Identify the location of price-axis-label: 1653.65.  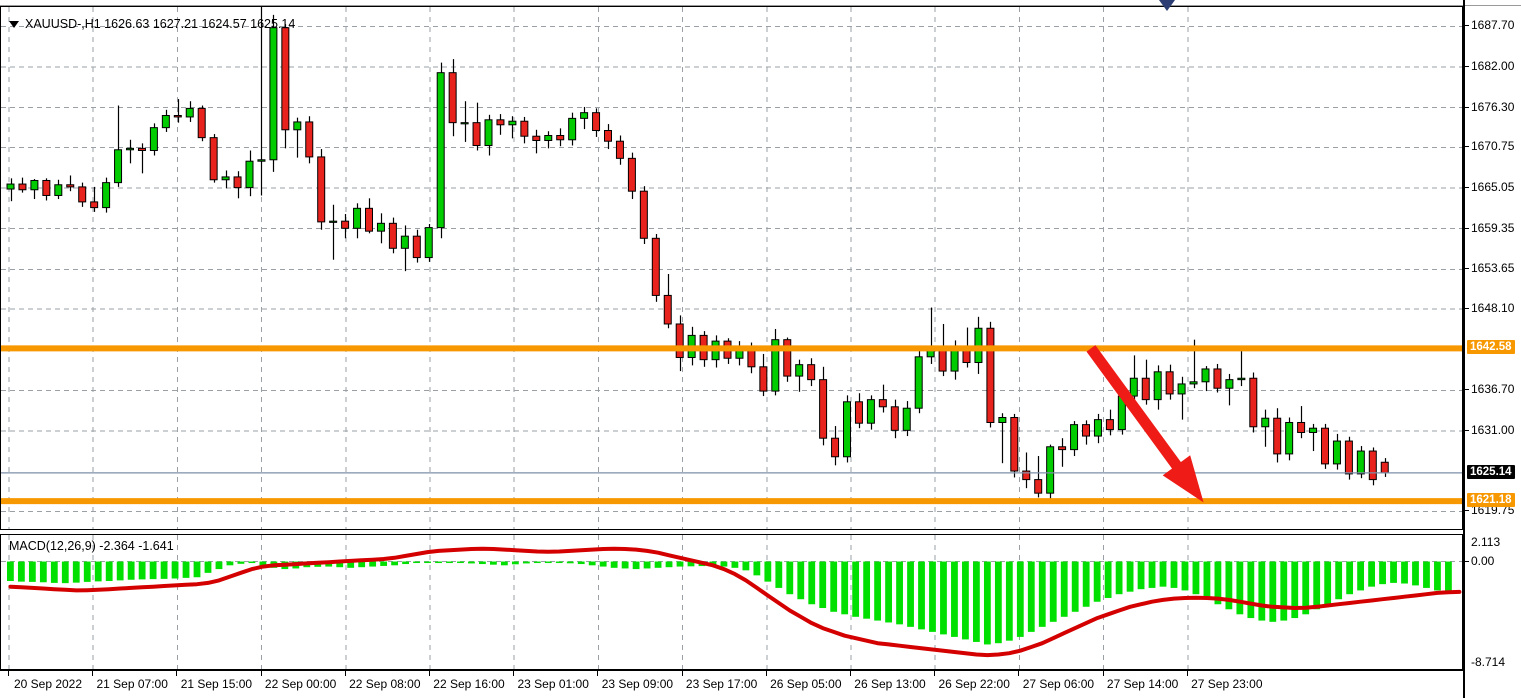
(1493, 268).